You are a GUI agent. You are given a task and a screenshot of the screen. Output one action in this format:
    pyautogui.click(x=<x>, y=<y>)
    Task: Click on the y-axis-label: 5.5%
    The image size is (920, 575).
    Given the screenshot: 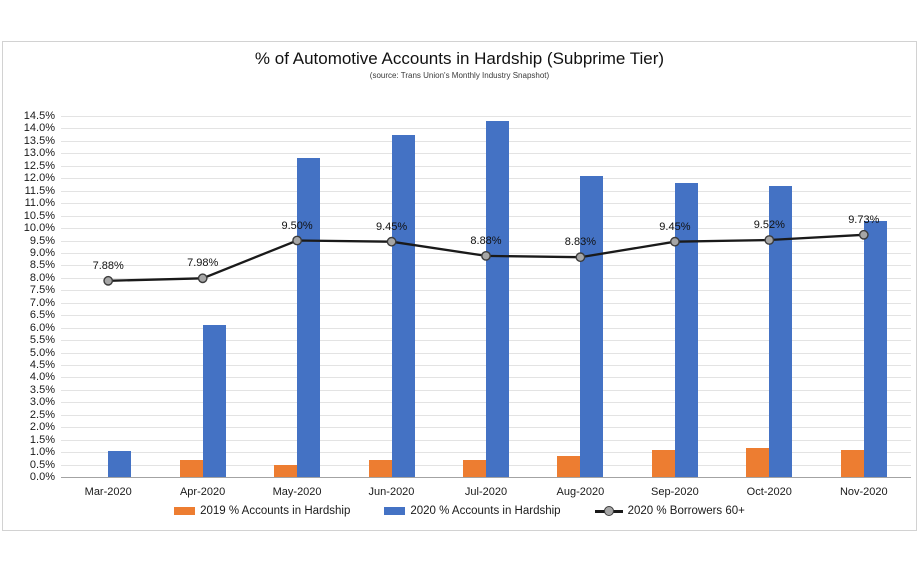 What is the action you would take?
    pyautogui.click(x=42, y=340)
    